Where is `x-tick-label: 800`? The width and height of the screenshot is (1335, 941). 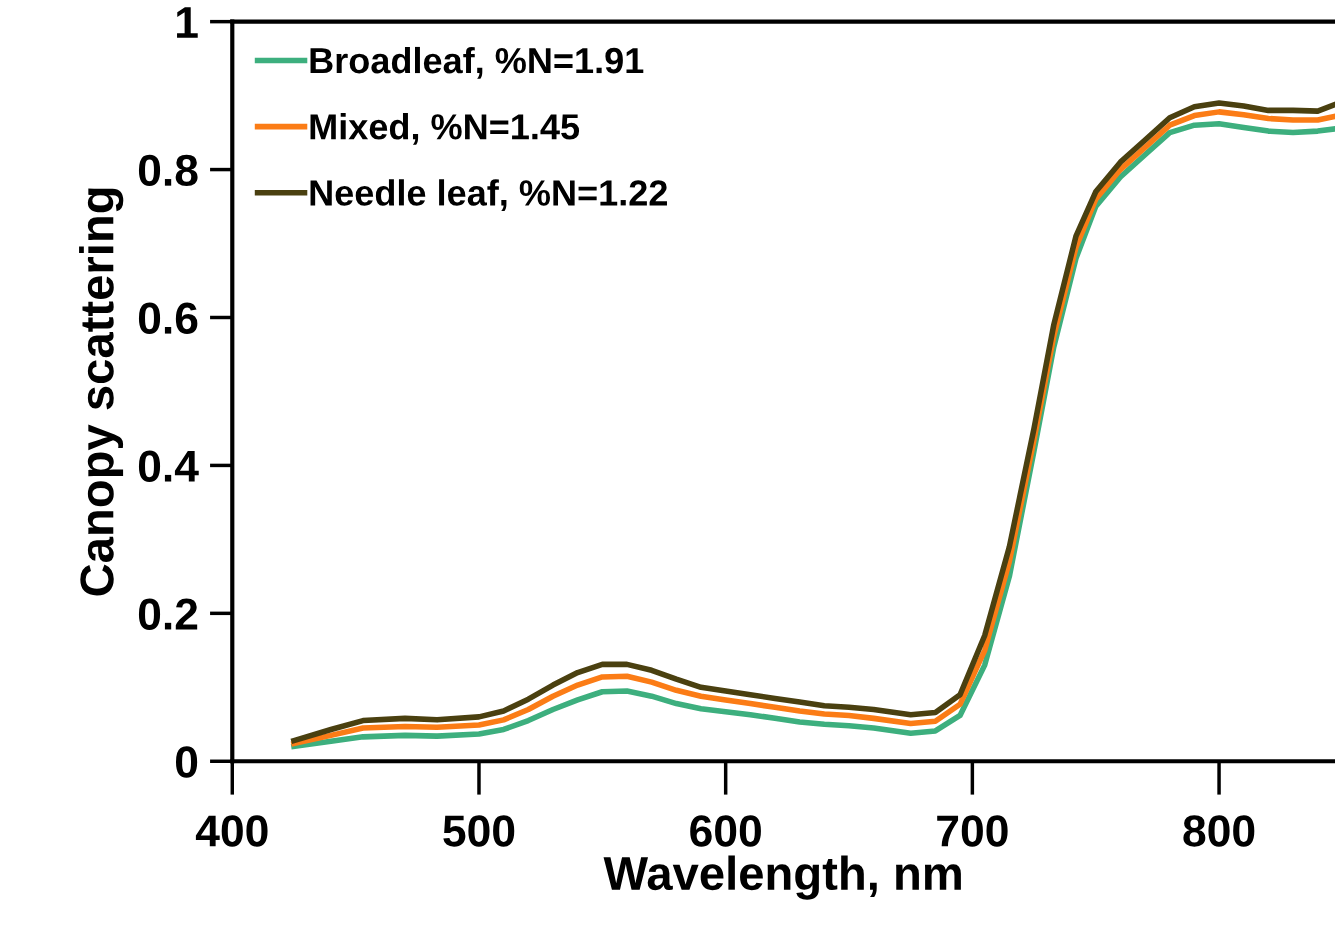 x-tick-label: 800 is located at coordinates (1219, 831).